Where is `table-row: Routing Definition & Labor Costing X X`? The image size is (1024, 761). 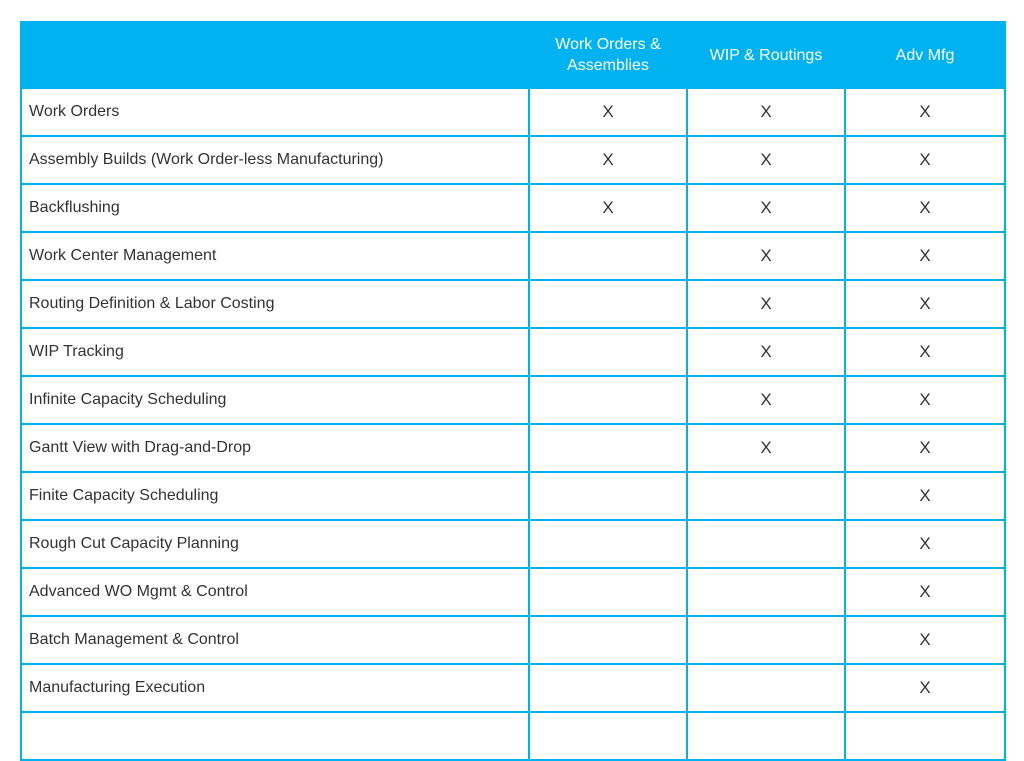
table-row: Routing Definition & Labor Costing X X is located at coordinates (513, 304).